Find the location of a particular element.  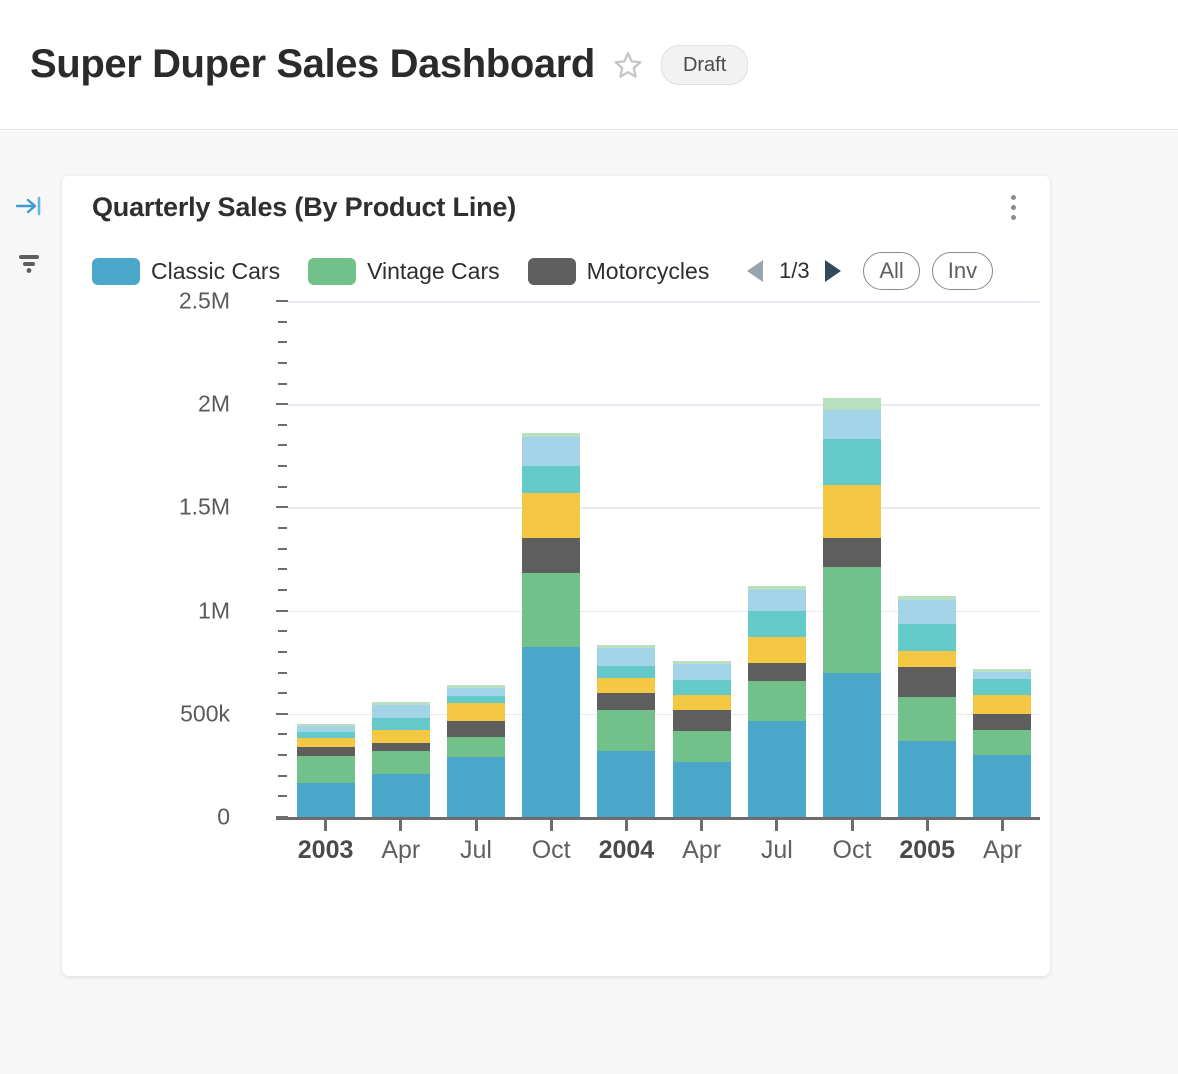

legend-item-classic-cars: Classic Cars is located at coordinates (186, 271).